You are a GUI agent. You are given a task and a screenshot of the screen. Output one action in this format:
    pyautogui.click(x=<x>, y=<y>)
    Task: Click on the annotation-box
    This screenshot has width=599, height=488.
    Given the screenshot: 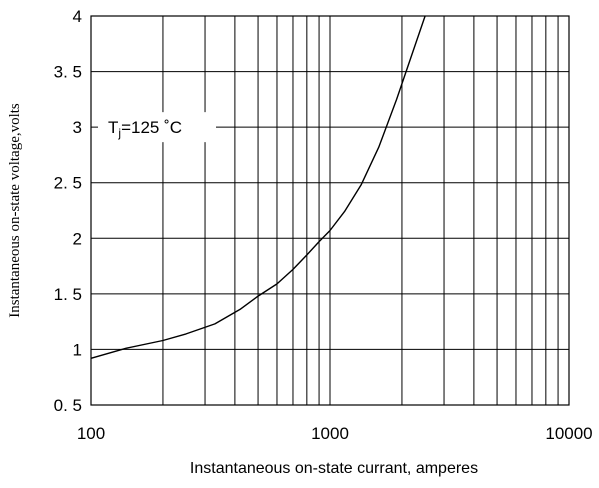 What is the action you would take?
    pyautogui.click(x=157, y=127)
    